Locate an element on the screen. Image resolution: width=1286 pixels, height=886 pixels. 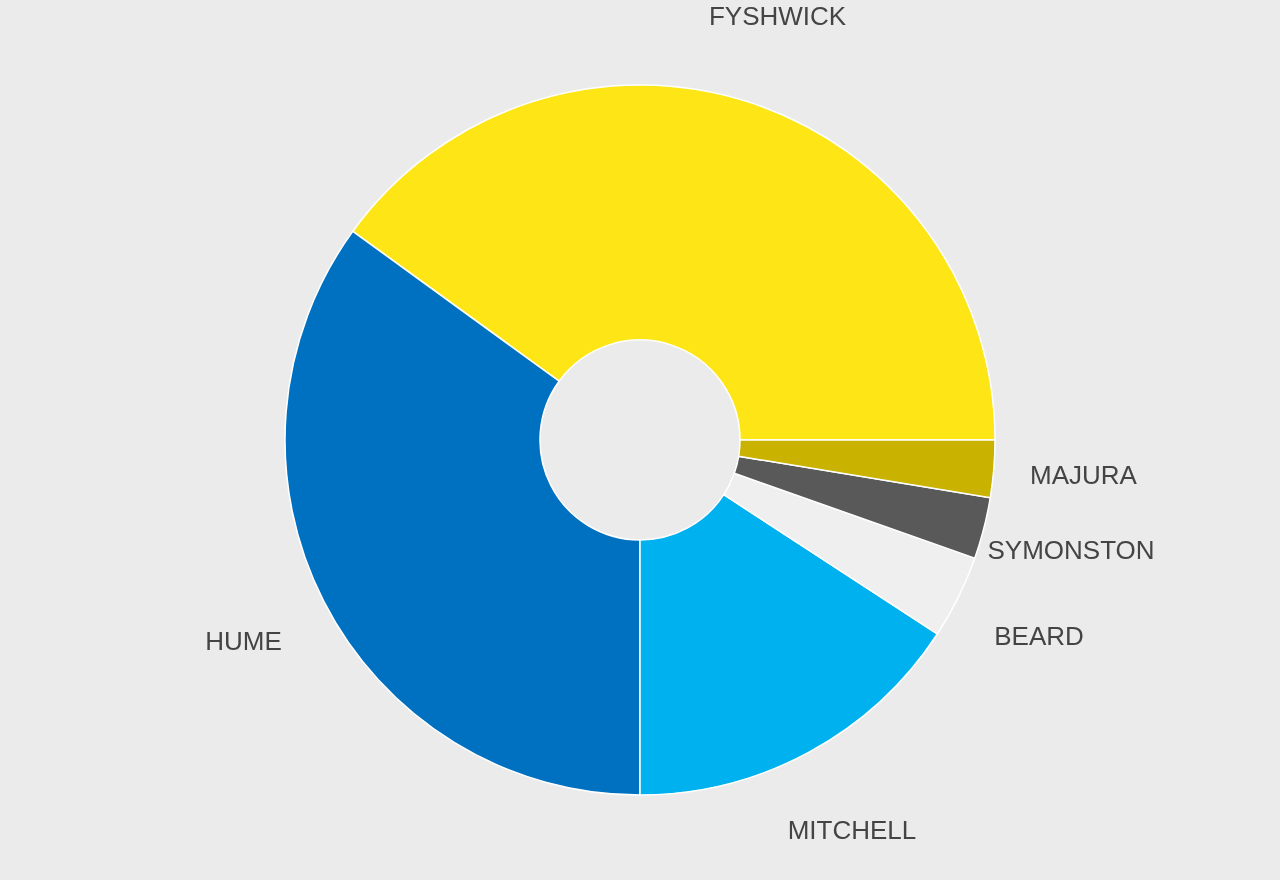
slice-label: MAJURA is located at coordinates (1084, 475).